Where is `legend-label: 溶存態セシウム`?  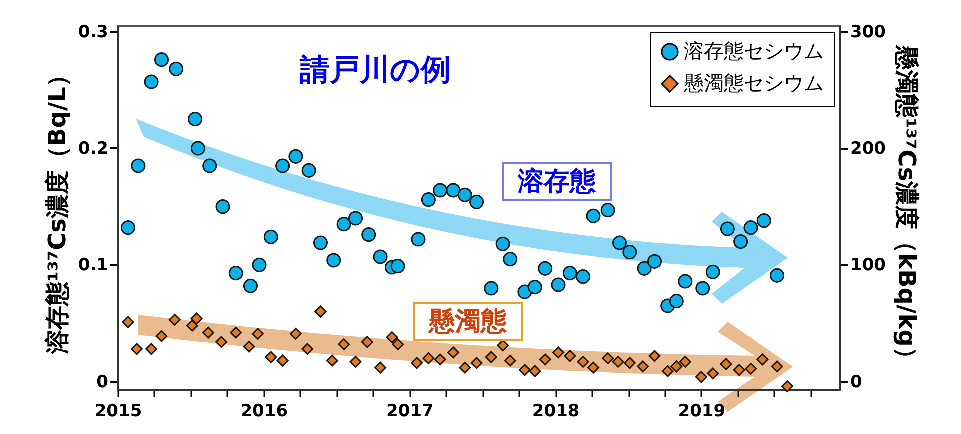
legend-label: 溶存態セシウム is located at coordinates (754, 51).